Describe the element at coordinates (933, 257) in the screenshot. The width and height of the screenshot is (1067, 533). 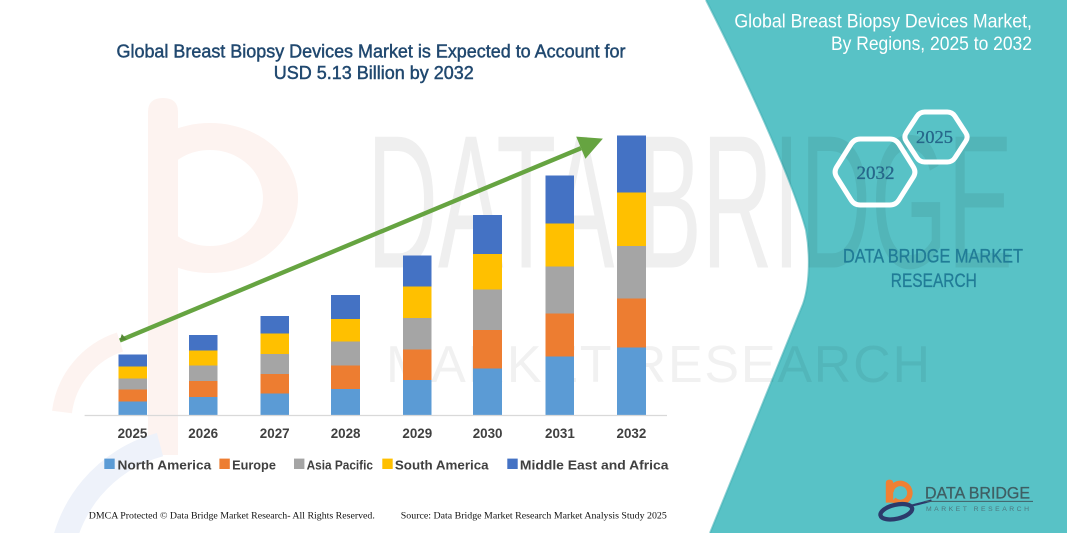
I see `svg-text: DATA BRIDGE MARKET` at that location.